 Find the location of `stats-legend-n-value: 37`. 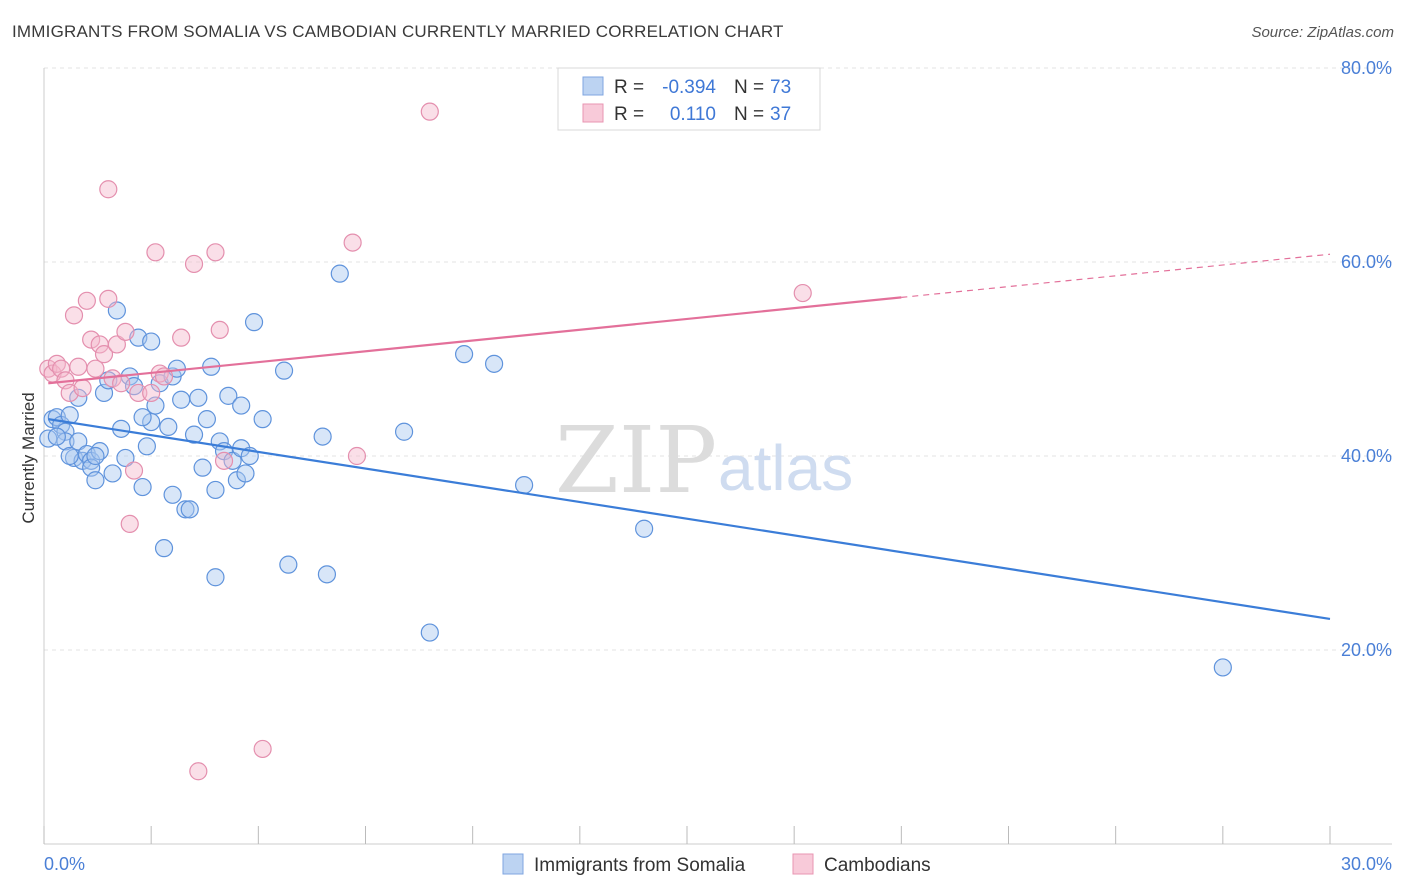

stats-legend-n-value: 37 is located at coordinates (780, 114).